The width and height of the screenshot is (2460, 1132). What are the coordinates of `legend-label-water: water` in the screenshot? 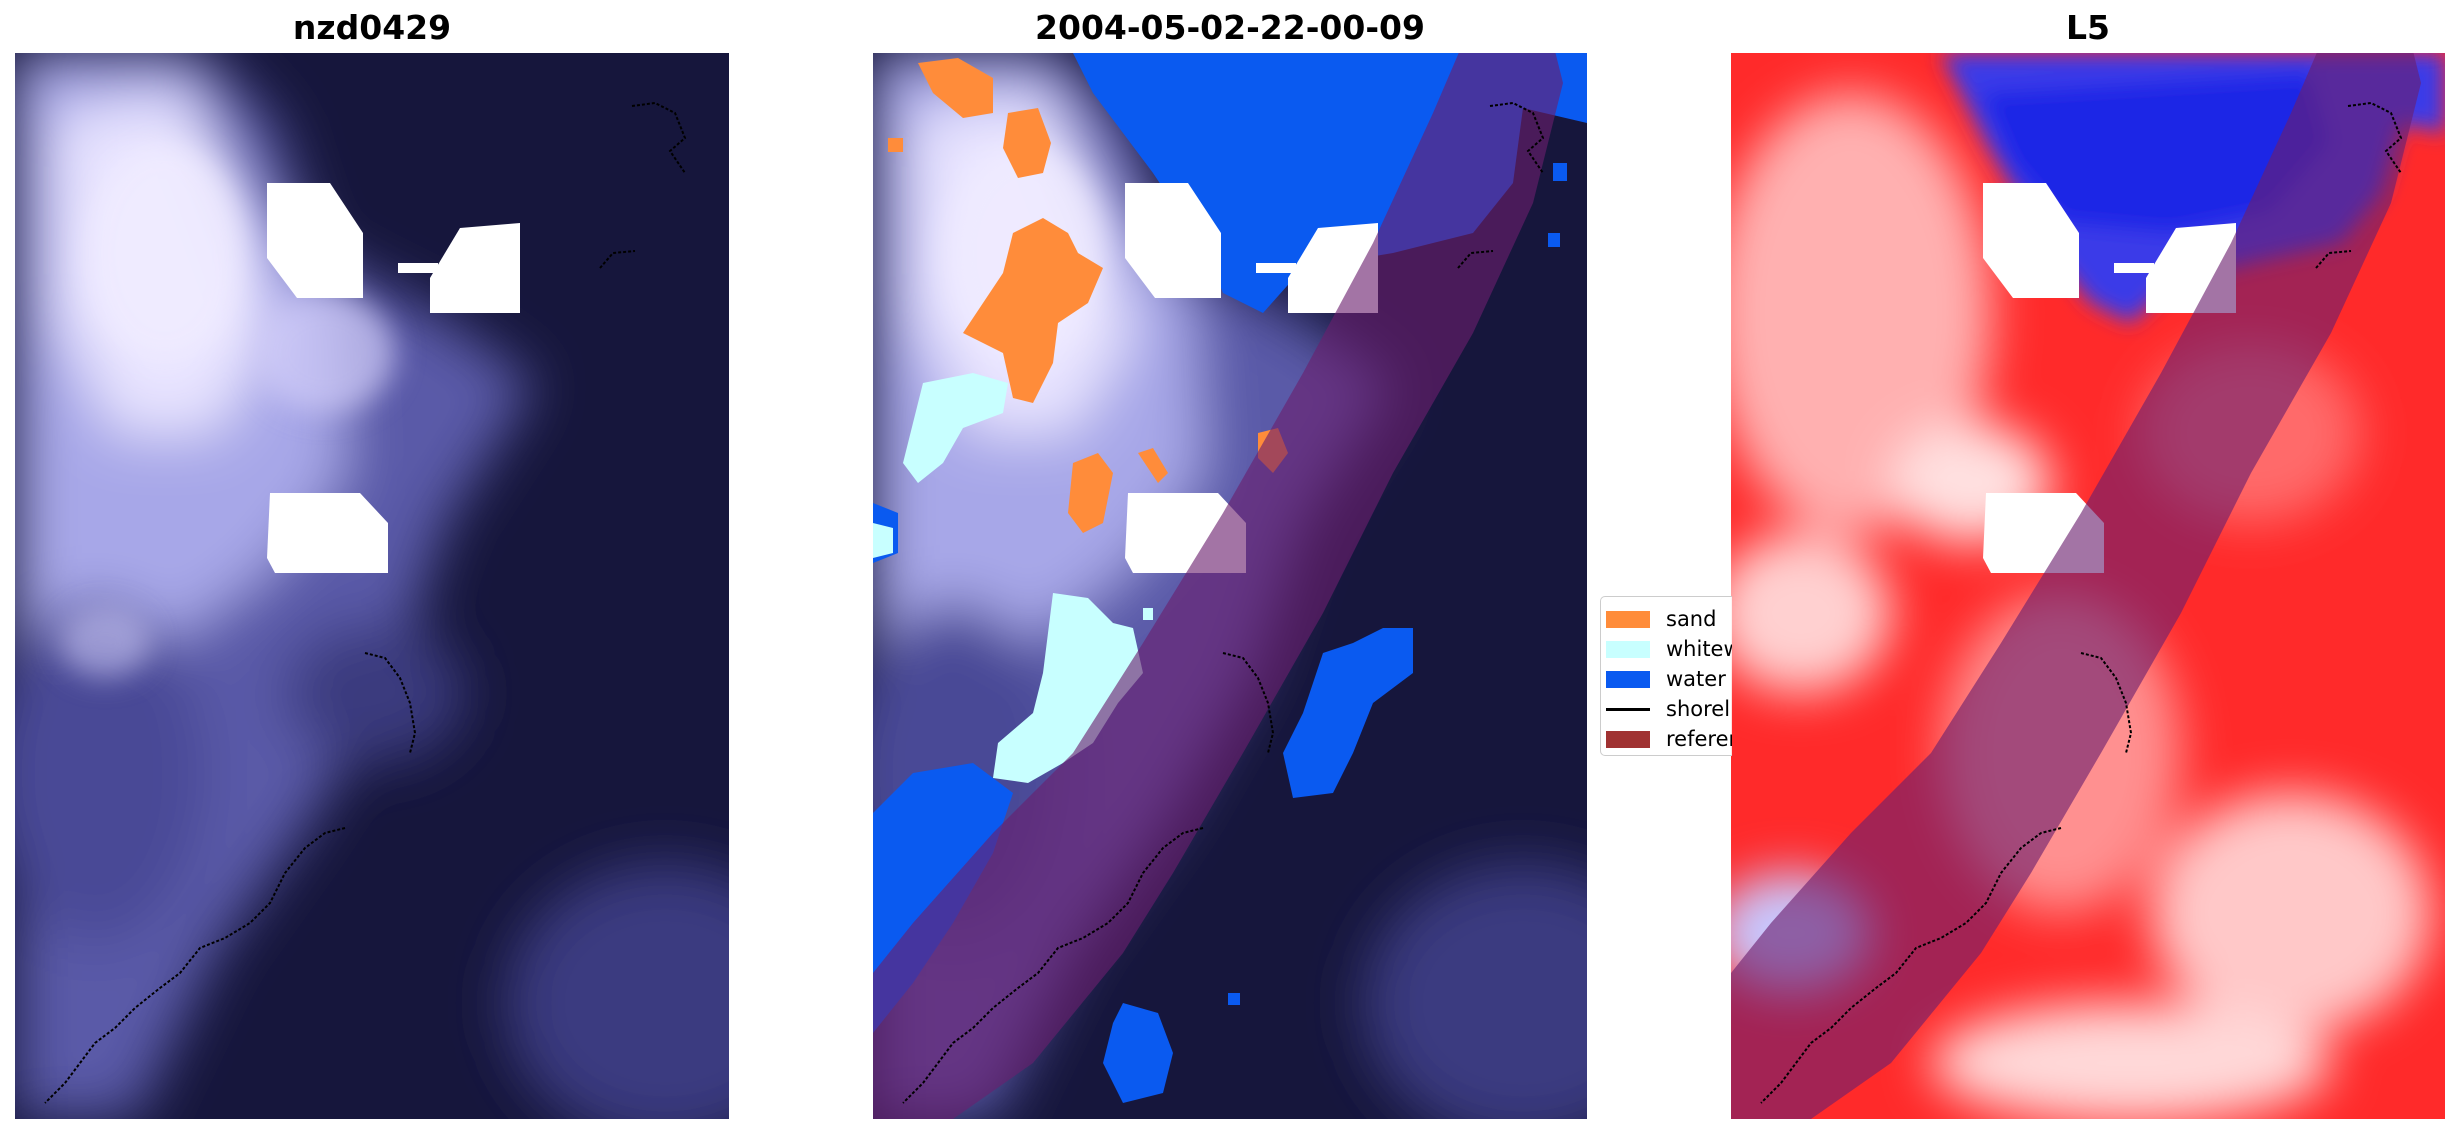 It's located at (1696, 679).